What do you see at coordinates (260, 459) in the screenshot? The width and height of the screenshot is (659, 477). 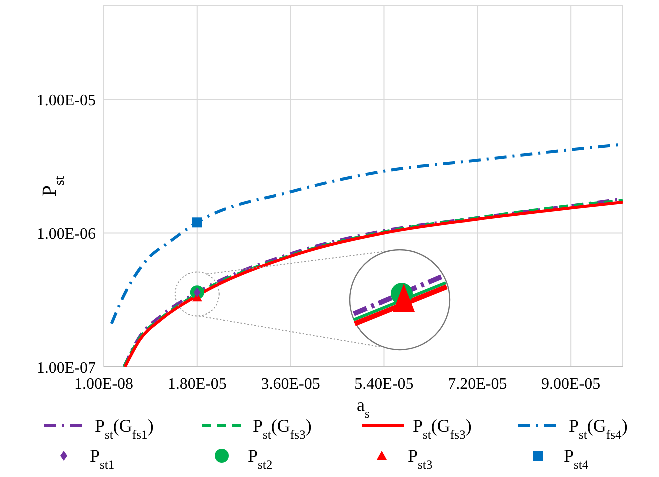 I see `legend-label: P$_{st2}$` at bounding box center [260, 459].